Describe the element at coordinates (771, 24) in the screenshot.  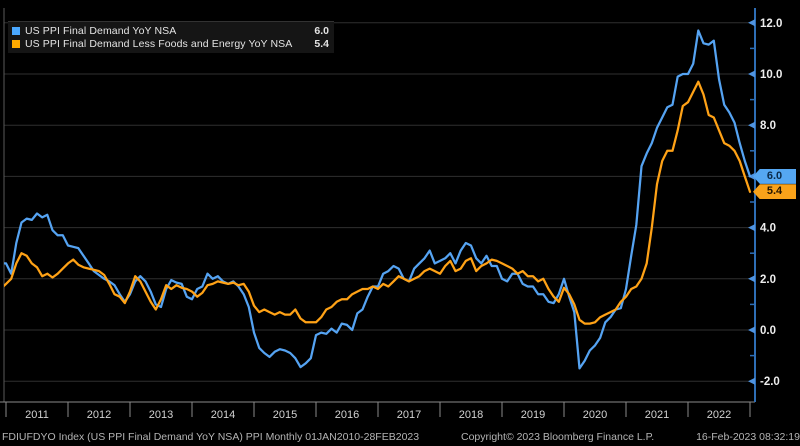
I see `y-axis-label: 12.0` at that location.